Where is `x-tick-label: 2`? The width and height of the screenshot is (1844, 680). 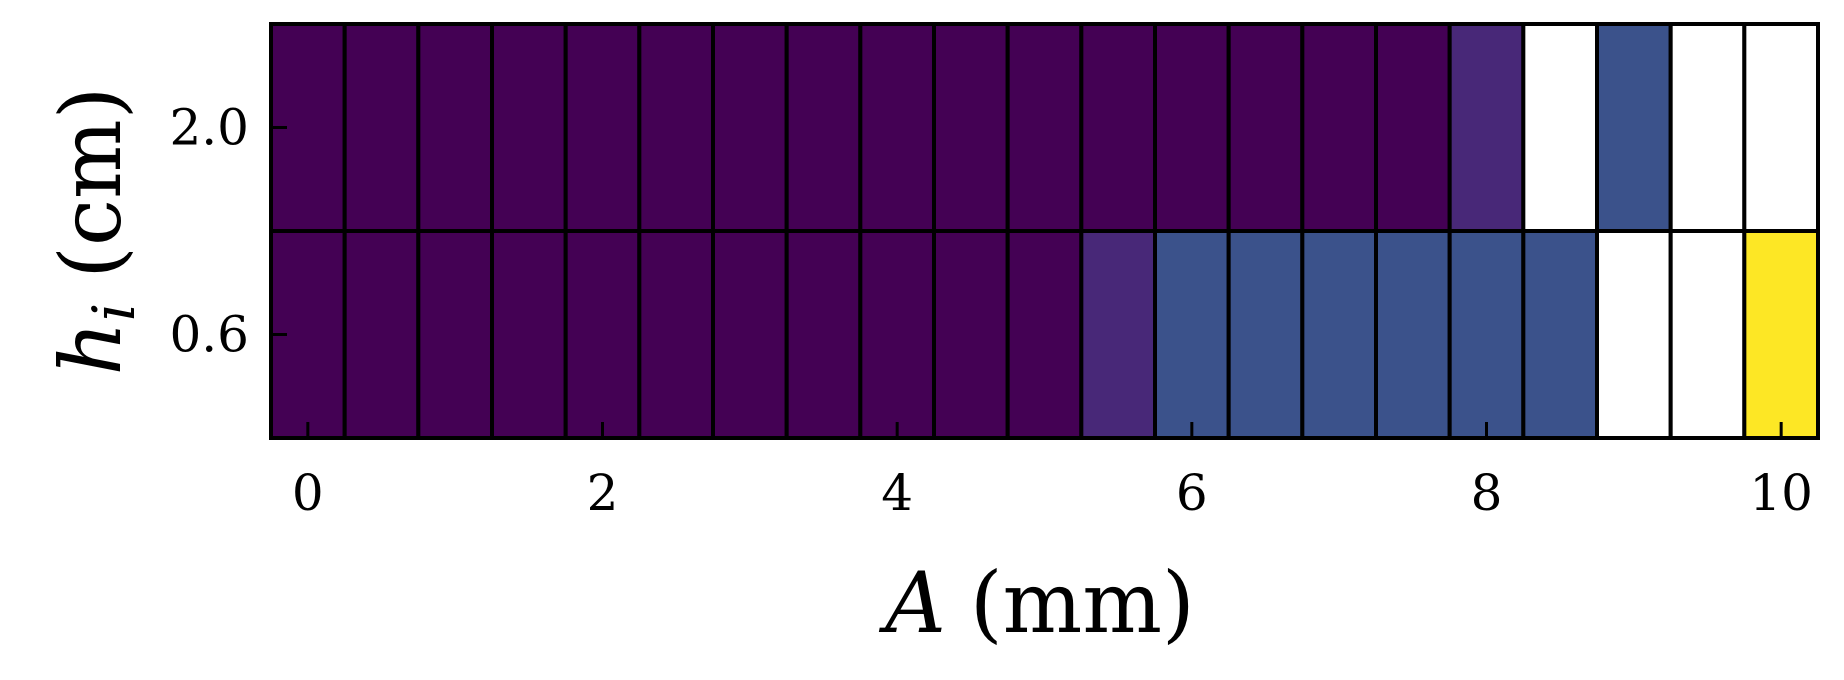
x-tick-label: 2 is located at coordinates (603, 493).